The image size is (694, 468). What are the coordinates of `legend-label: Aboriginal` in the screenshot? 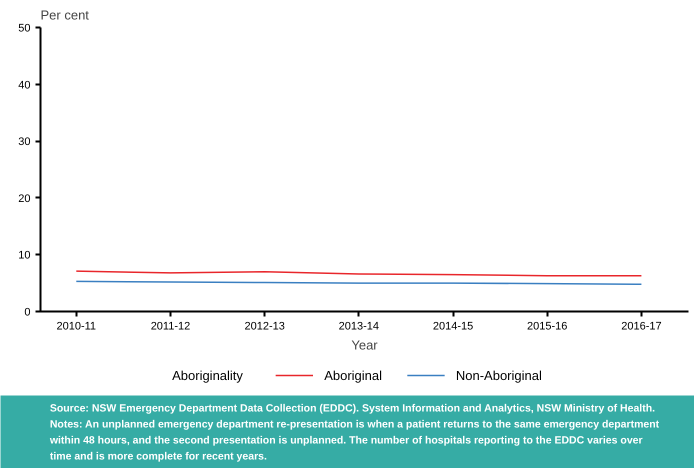 It's located at (353, 375).